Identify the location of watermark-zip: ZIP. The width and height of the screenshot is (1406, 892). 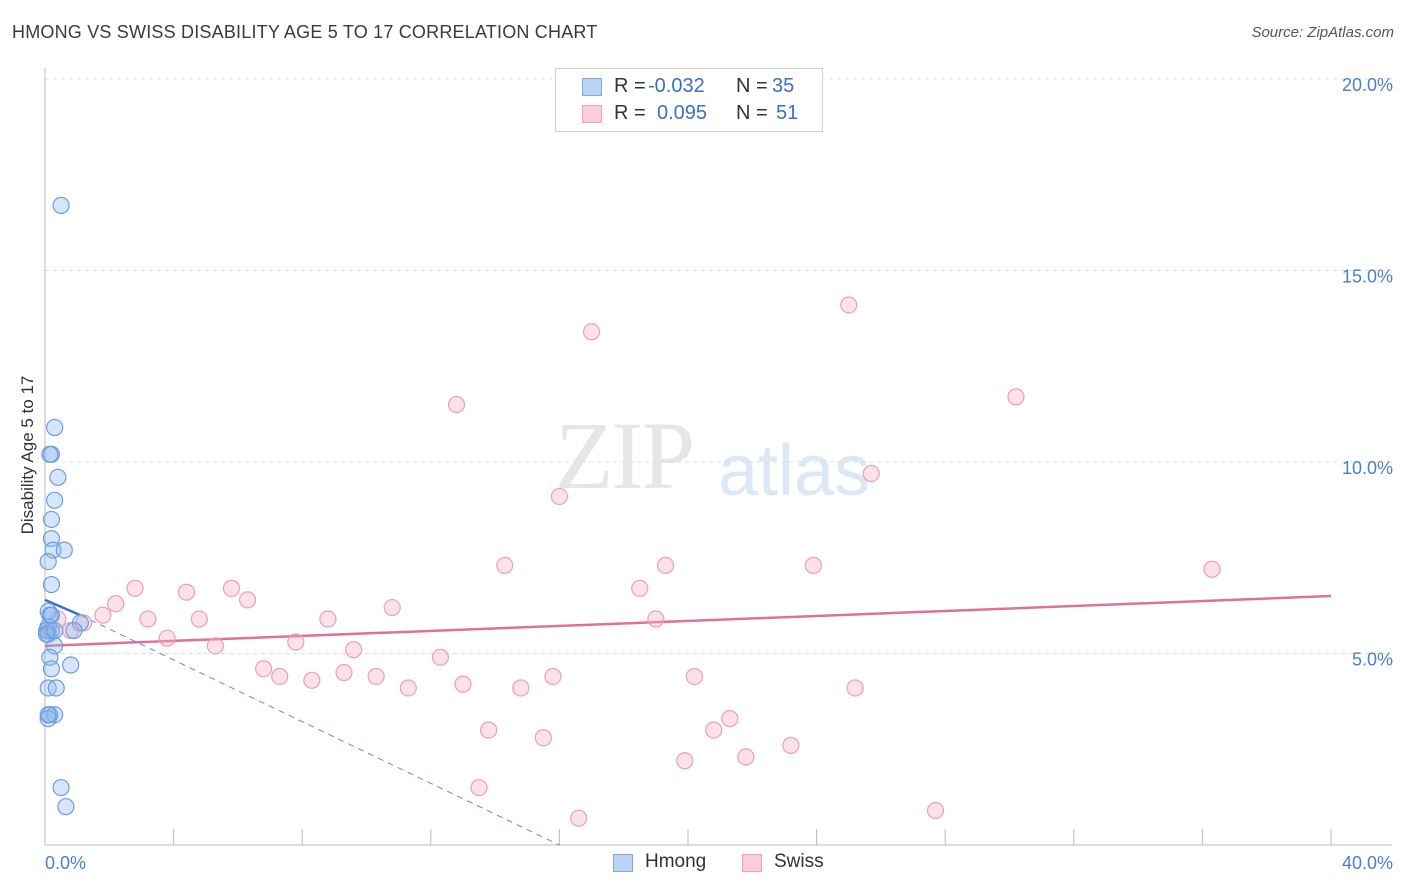
(625, 455).